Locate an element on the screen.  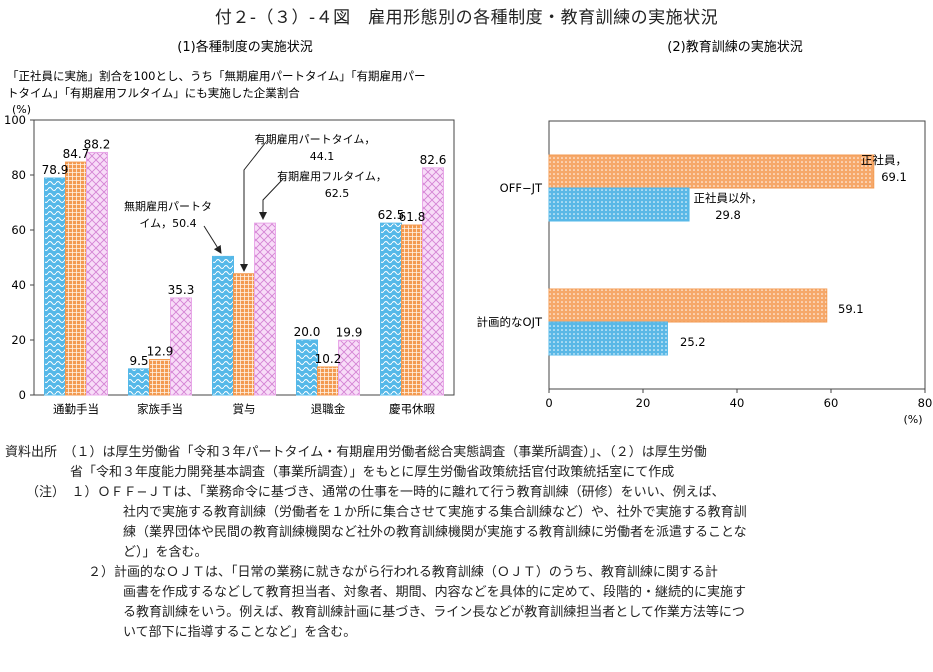
x-tick-label: 0 is located at coordinates (548, 403).